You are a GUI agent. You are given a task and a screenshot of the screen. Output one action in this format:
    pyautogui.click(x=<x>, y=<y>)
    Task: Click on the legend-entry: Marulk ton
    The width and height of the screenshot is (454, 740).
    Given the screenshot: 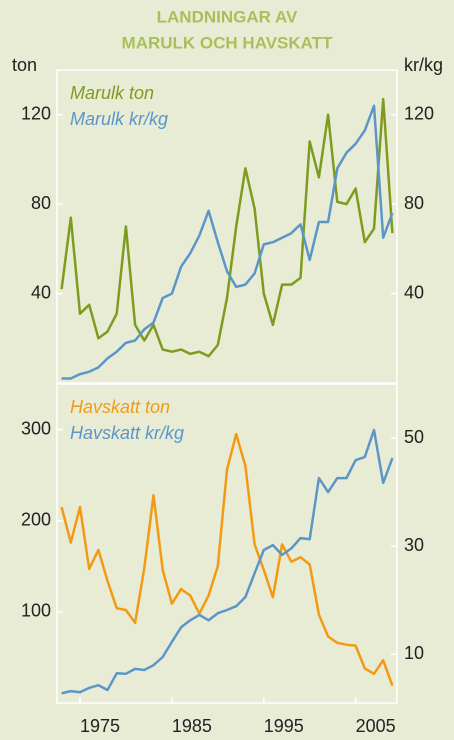 What is the action you would take?
    pyautogui.click(x=112, y=93)
    